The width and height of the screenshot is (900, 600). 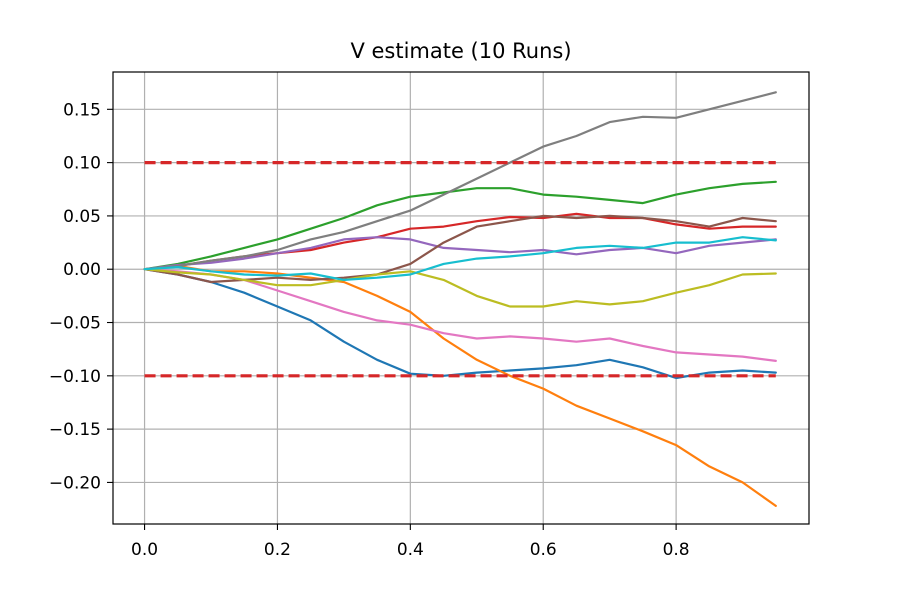 What do you see at coordinates (75, 377) in the screenshot?
I see `y-tick-label: −0.10` at bounding box center [75, 377].